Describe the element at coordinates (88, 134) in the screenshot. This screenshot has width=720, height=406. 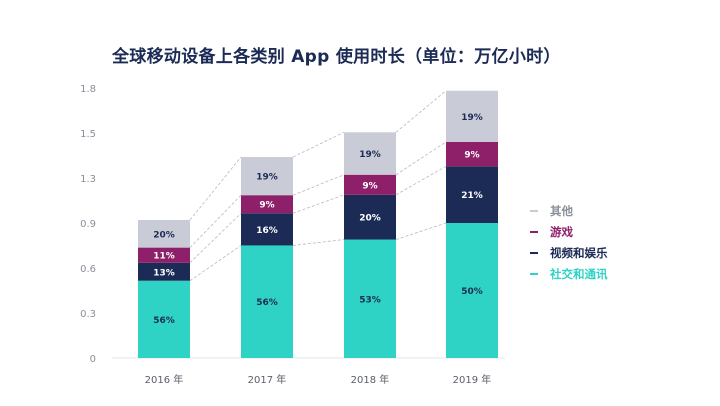
I see `y-tick-label: 1.5` at that location.